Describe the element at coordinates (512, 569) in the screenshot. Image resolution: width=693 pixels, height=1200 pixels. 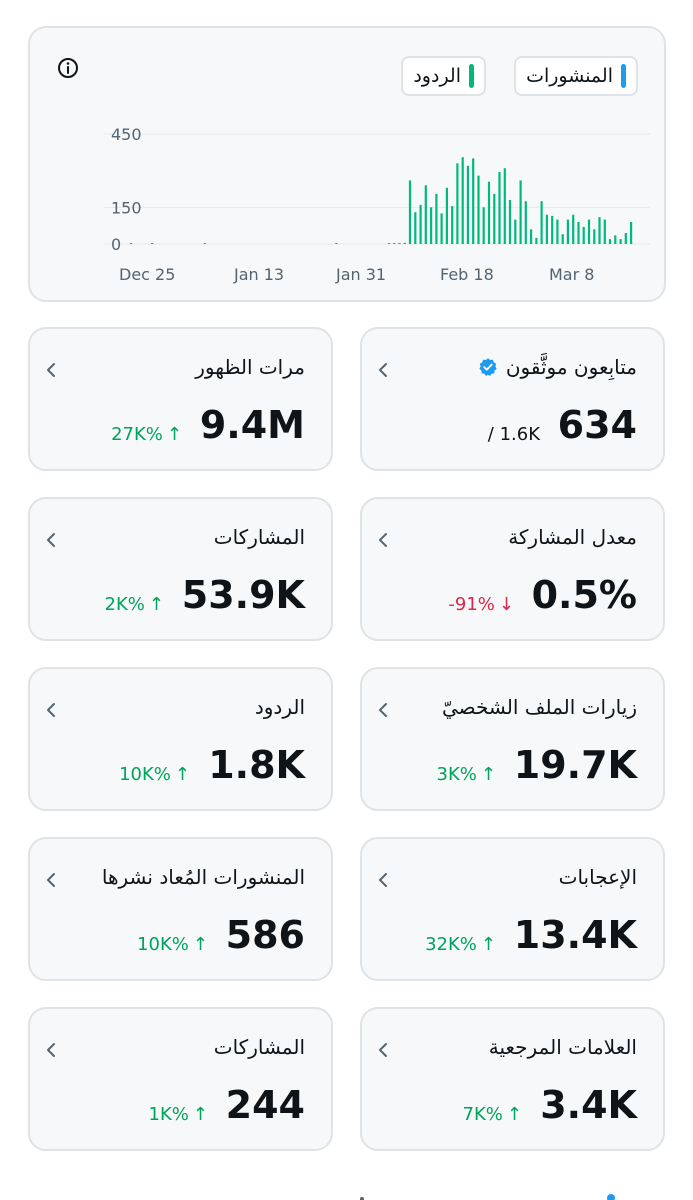
I see `metric-card-engagement-rate: معدل المشاركة 0.5% -91% ↓` at that location.